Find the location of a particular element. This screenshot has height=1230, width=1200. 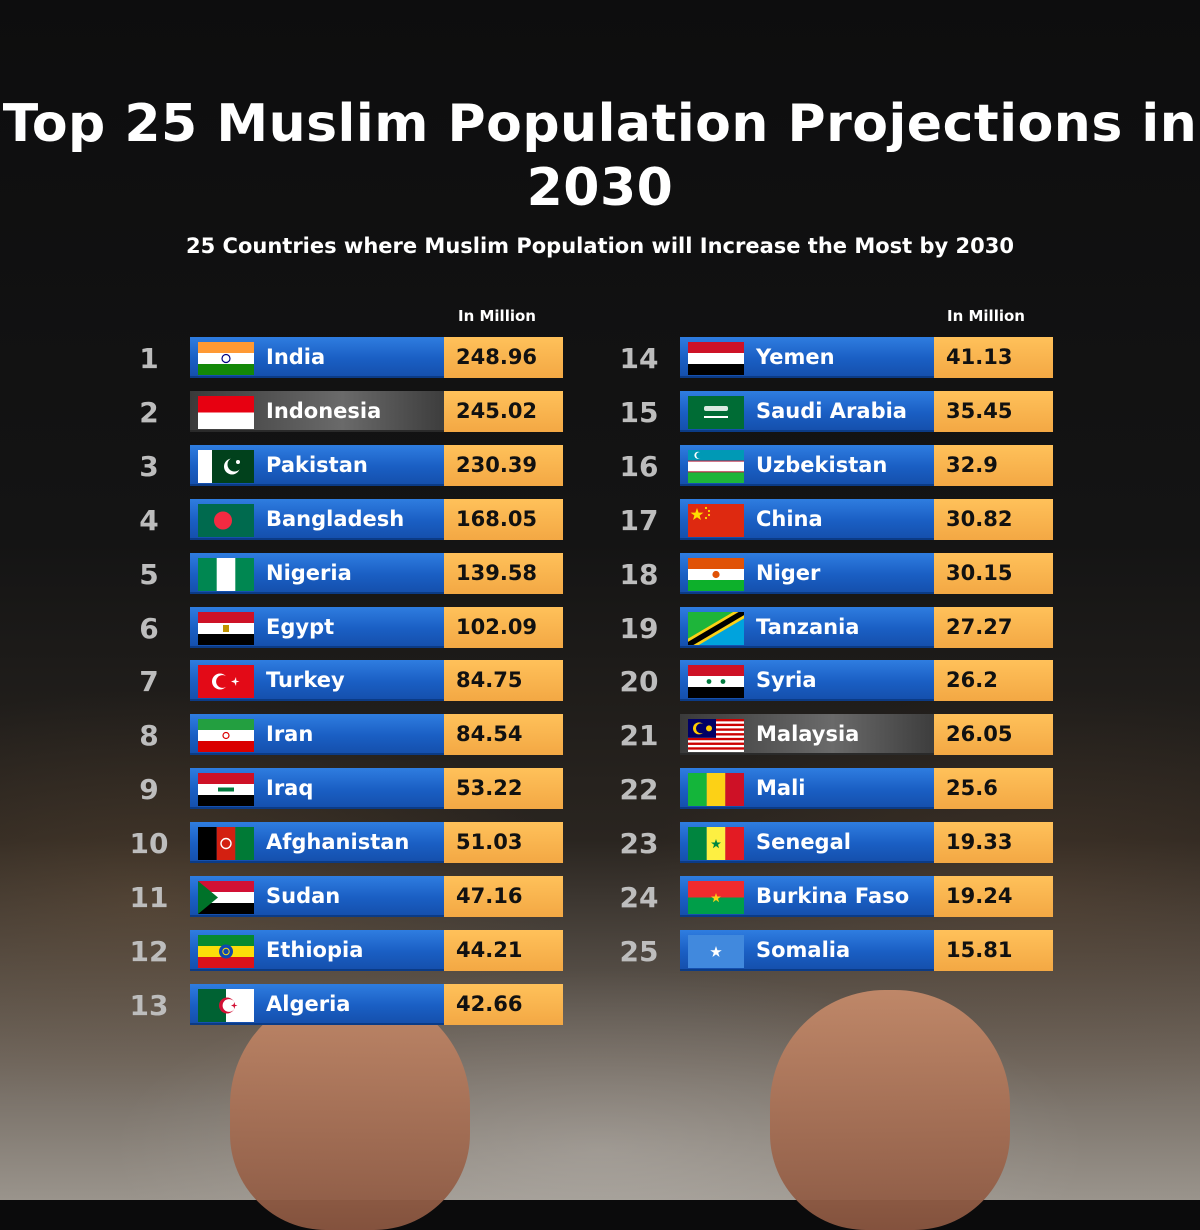

table-row: 24 Burkina Faso 19.24 is located at coordinates (858, 896).